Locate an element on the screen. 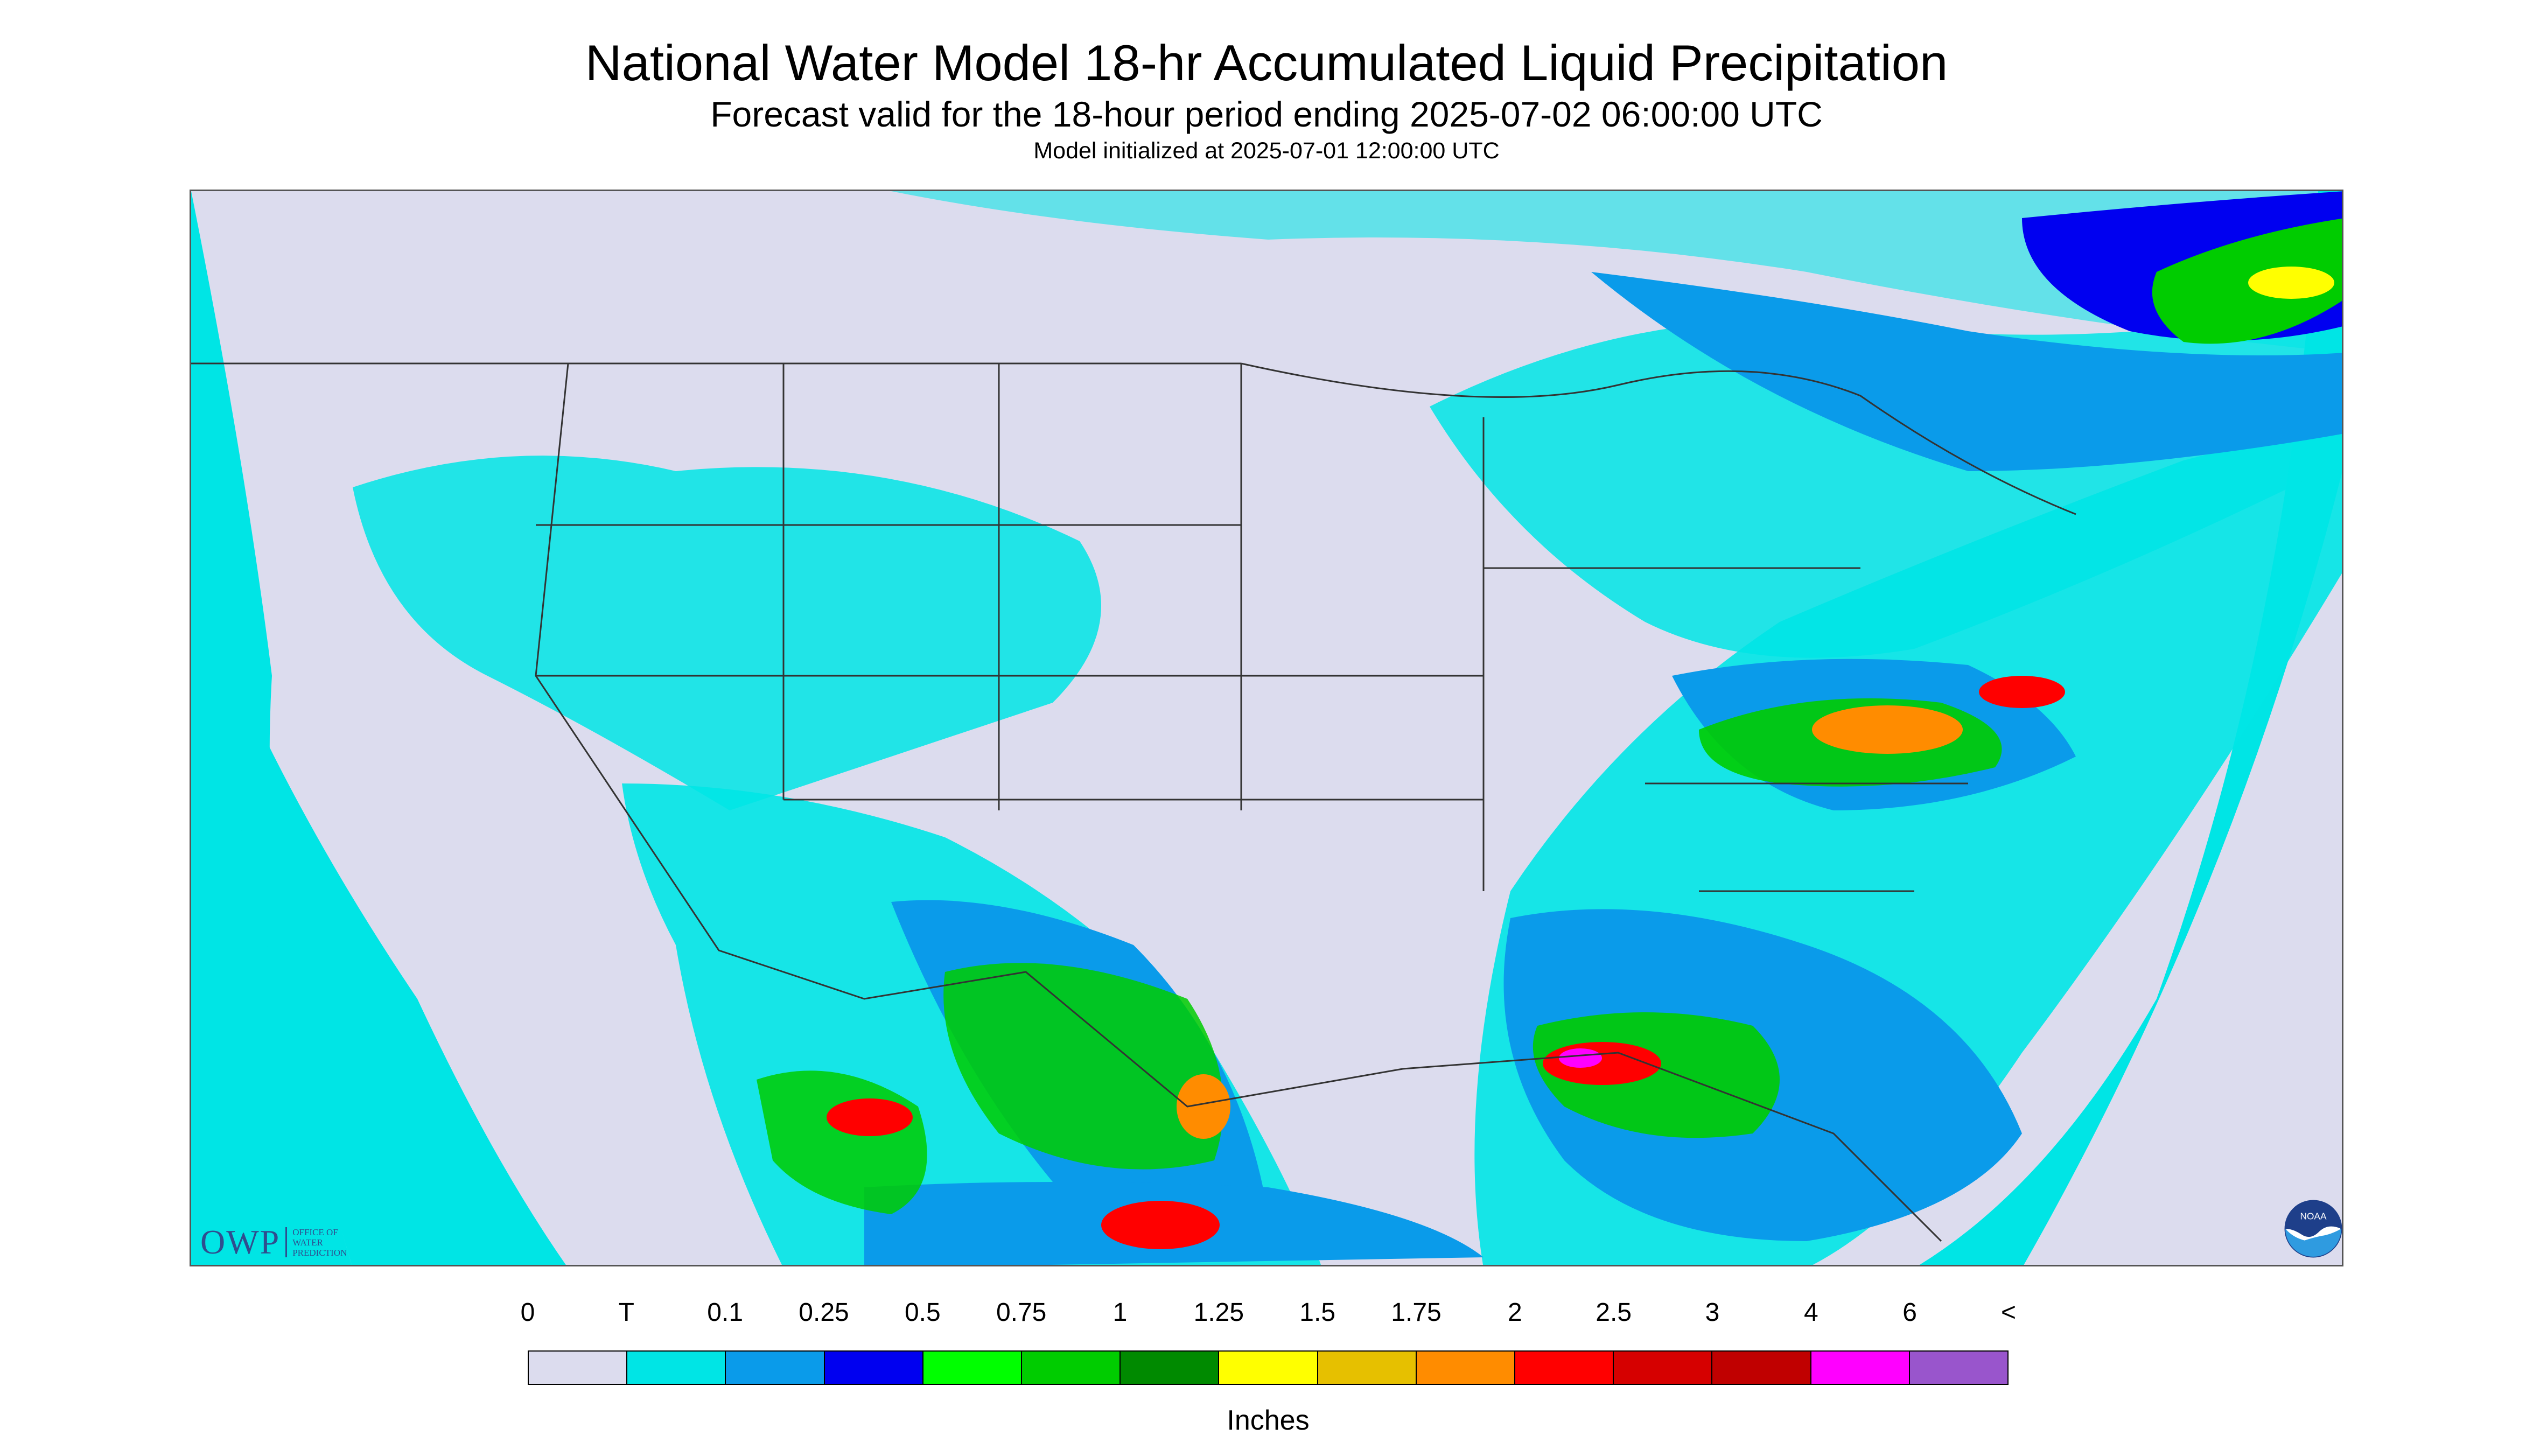 The image size is (2533, 1456). legend-label: 0.1 is located at coordinates (725, 1312).